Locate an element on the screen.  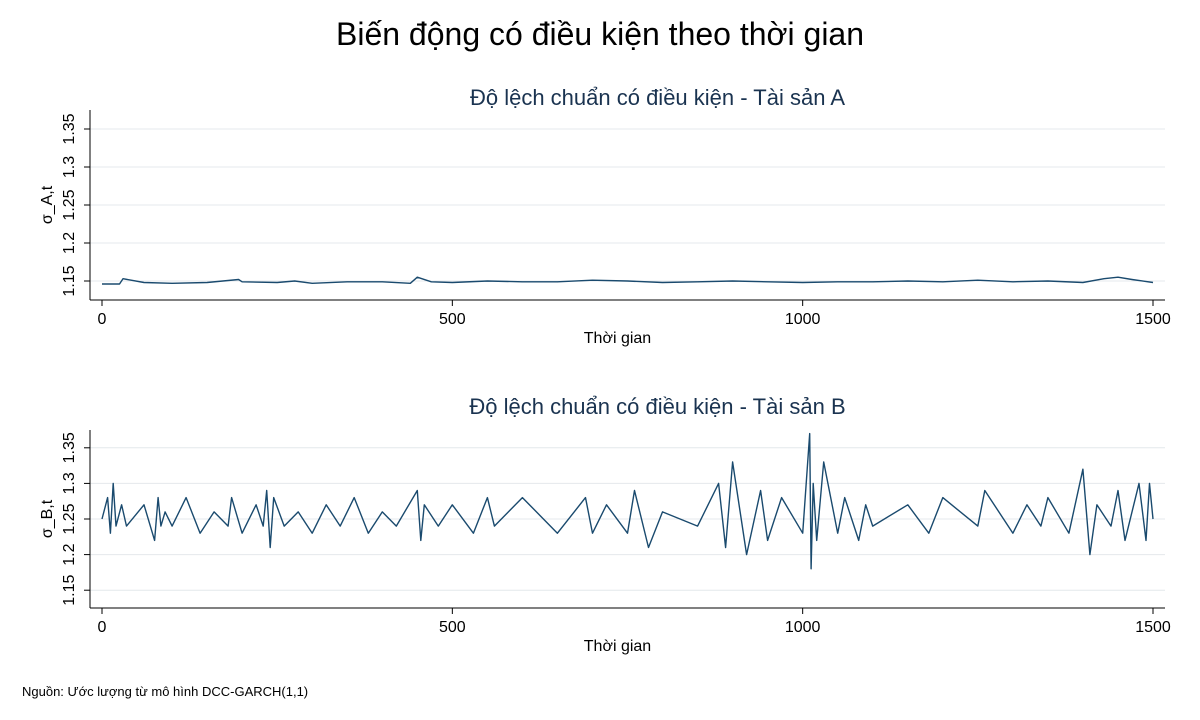
y-axis-label: σ_A,t is located at coordinates (47, 204).